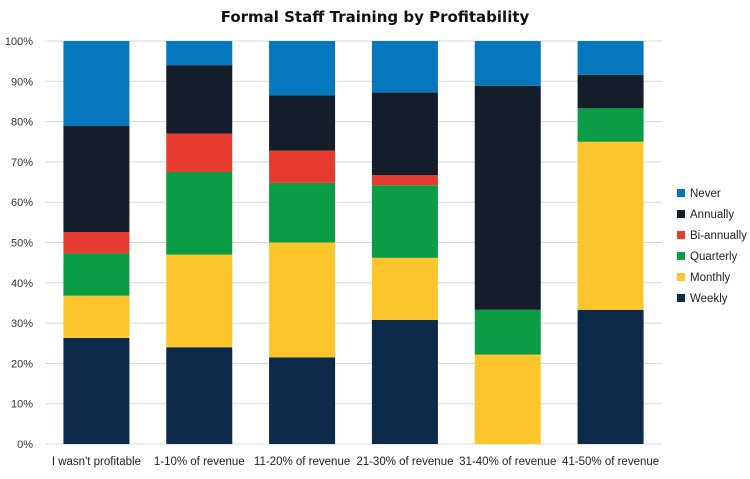 Image resolution: width=750 pixels, height=479 pixels. I want to click on legend-label: Never, so click(705, 194).